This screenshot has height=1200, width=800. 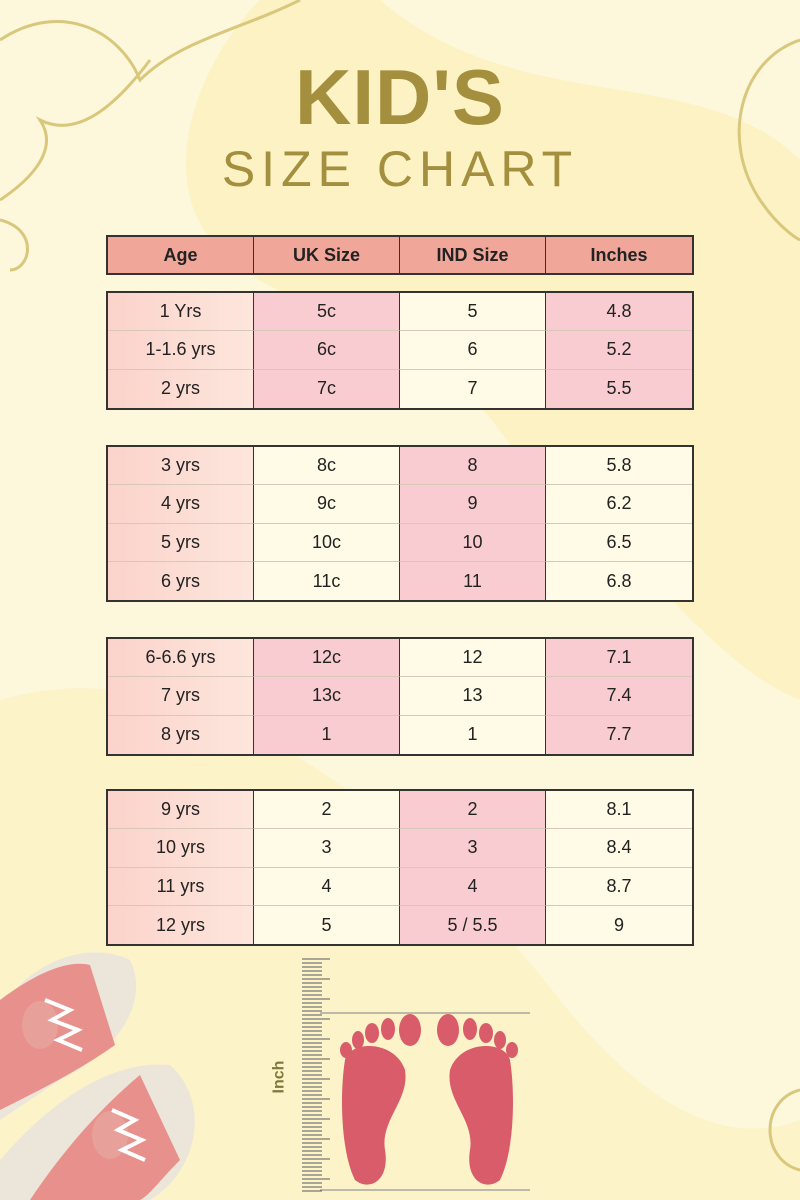 What do you see at coordinates (619, 696) in the screenshot?
I see `inches-cell: 7.4` at bounding box center [619, 696].